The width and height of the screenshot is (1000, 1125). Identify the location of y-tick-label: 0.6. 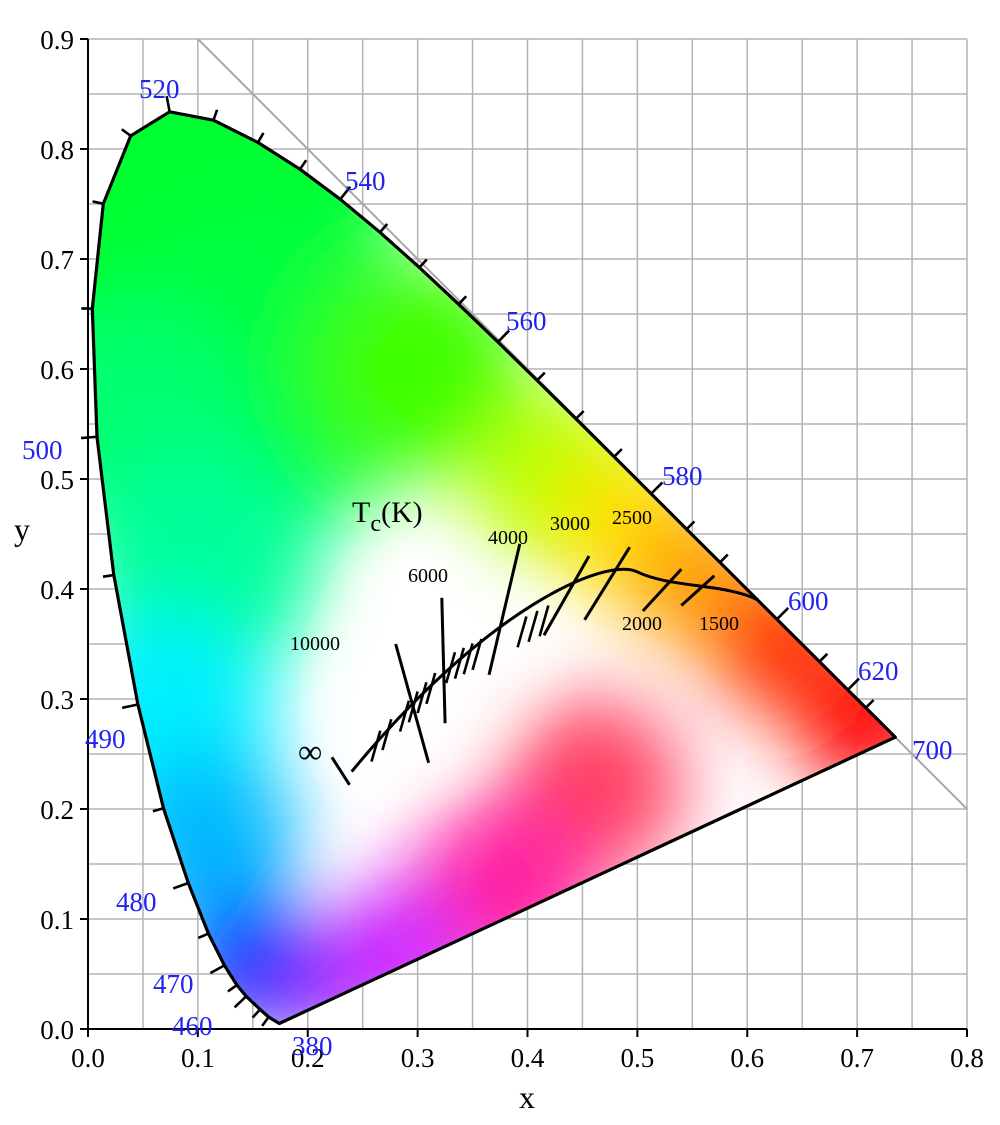
(57, 370).